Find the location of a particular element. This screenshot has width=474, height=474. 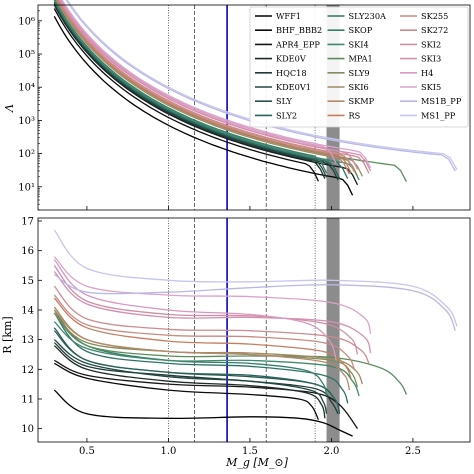

radius-y-tick-label: 17 is located at coordinates (27, 221).